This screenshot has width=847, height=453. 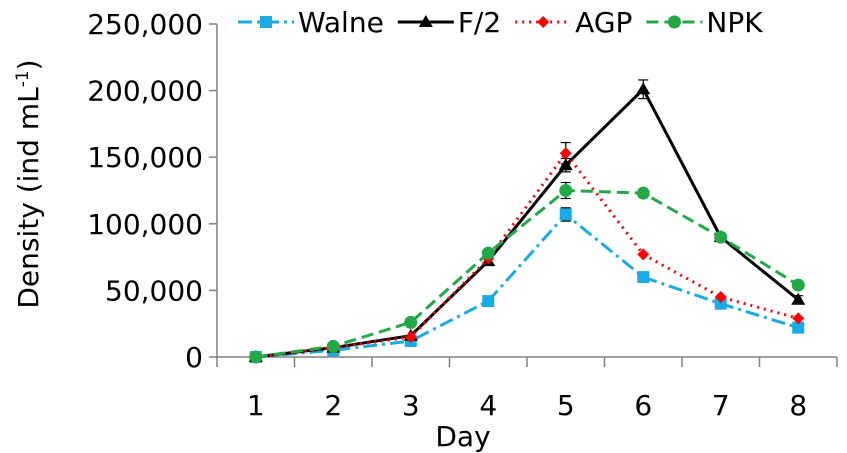 I want to click on y-axis-title-main: Density (ind mL, so click(x=28, y=198).